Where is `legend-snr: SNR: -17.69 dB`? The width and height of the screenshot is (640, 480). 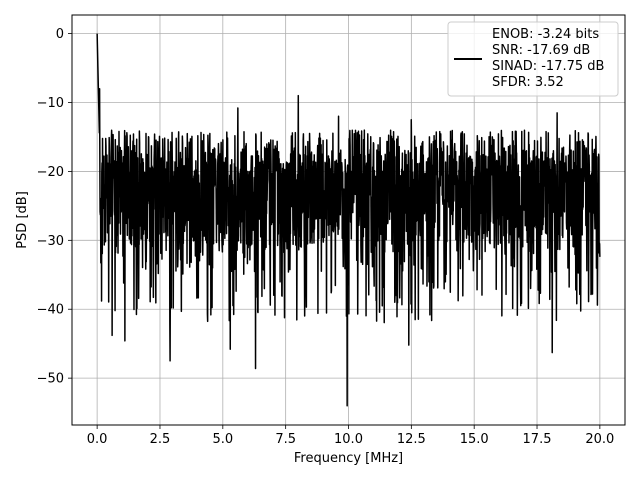 legend-snr: SNR: -17.69 dB is located at coordinates (541, 50).